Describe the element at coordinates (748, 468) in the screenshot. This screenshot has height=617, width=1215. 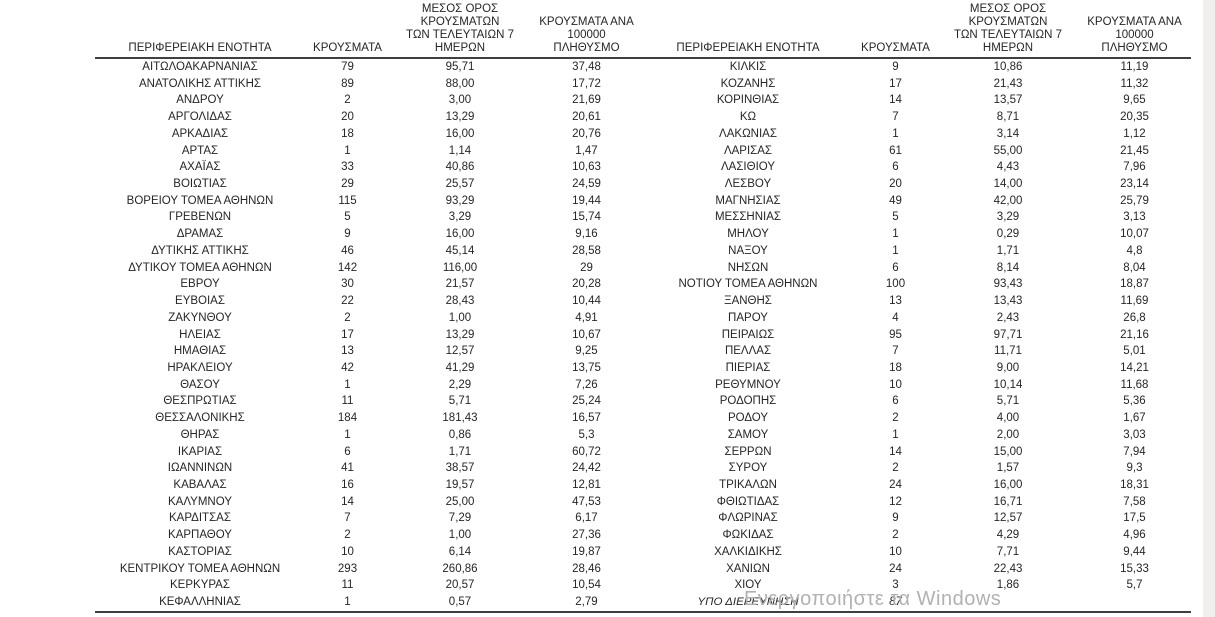
I see `region-cell: ΣΥΡΟΥ` at that location.